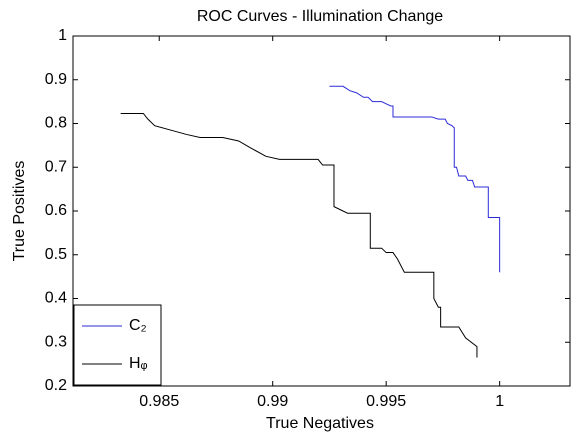 Image resolution: width=586 pixels, height=436 pixels. Describe the element at coordinates (499, 401) in the screenshot. I see `x-tick-label: 1` at that location.